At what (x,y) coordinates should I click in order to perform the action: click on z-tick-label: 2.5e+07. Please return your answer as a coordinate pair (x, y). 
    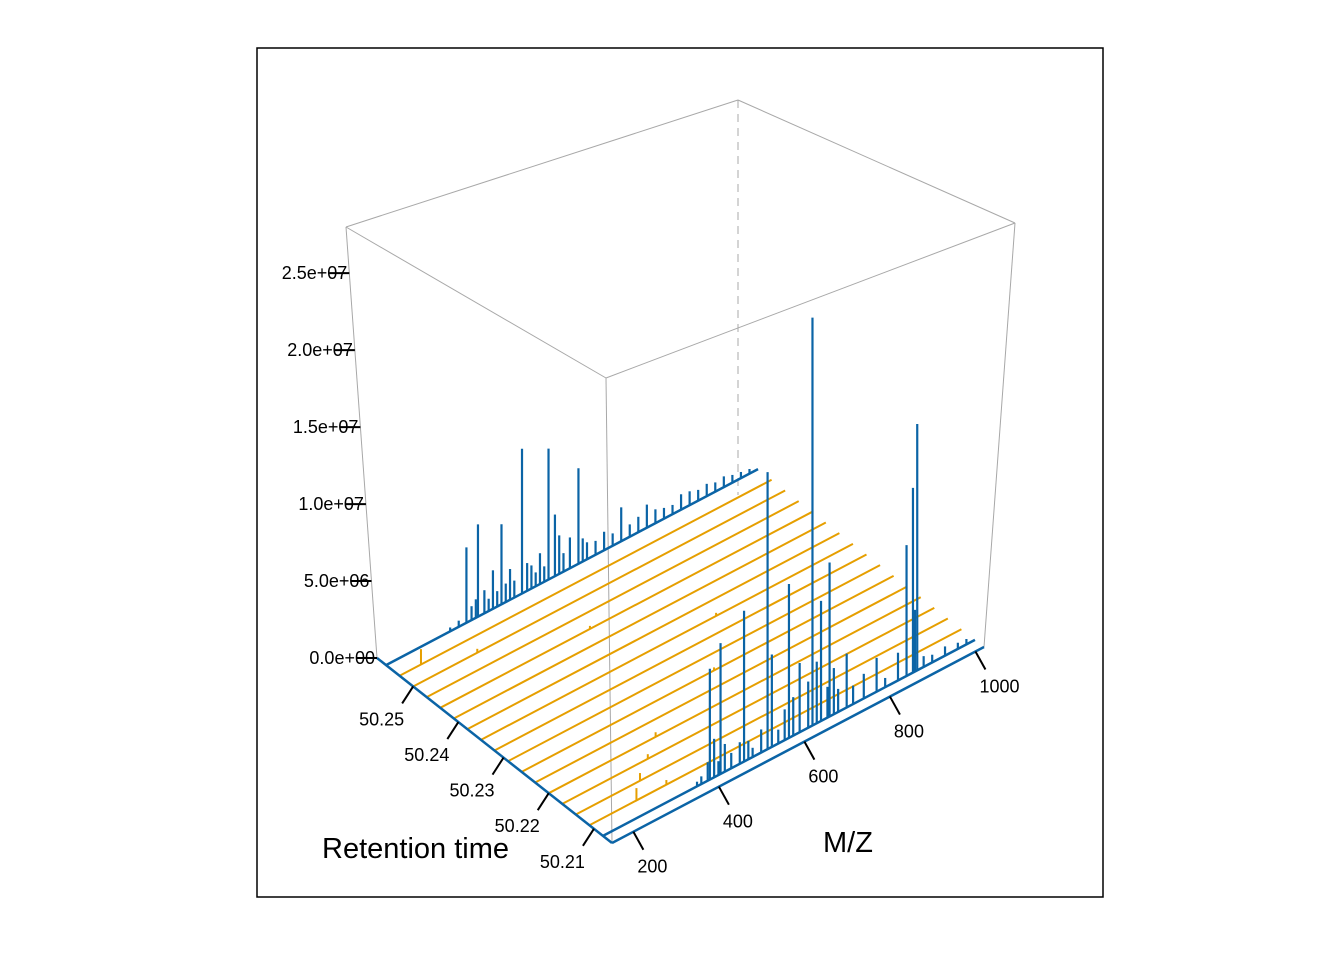
    Looking at the image, I should click on (315, 273).